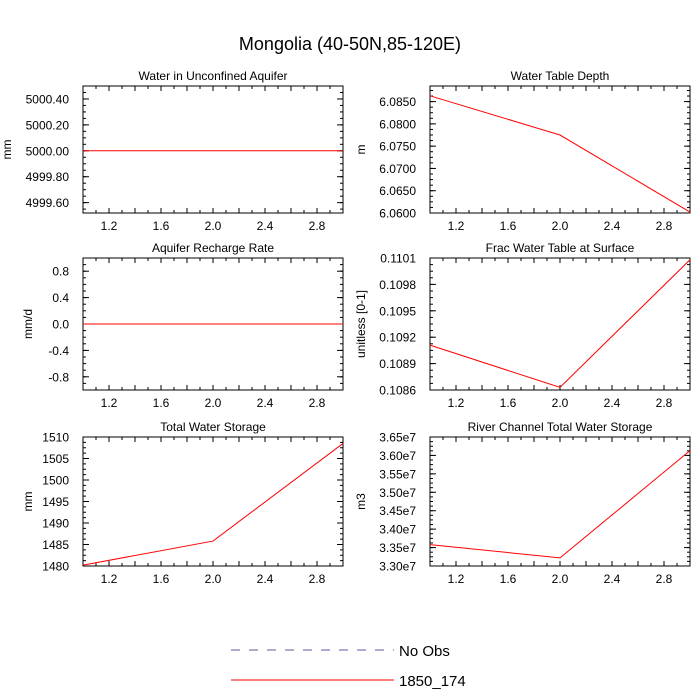 This screenshot has width=700, height=700. Describe the element at coordinates (58, 351) in the screenshot. I see `y-tick-label: -0.4` at that location.